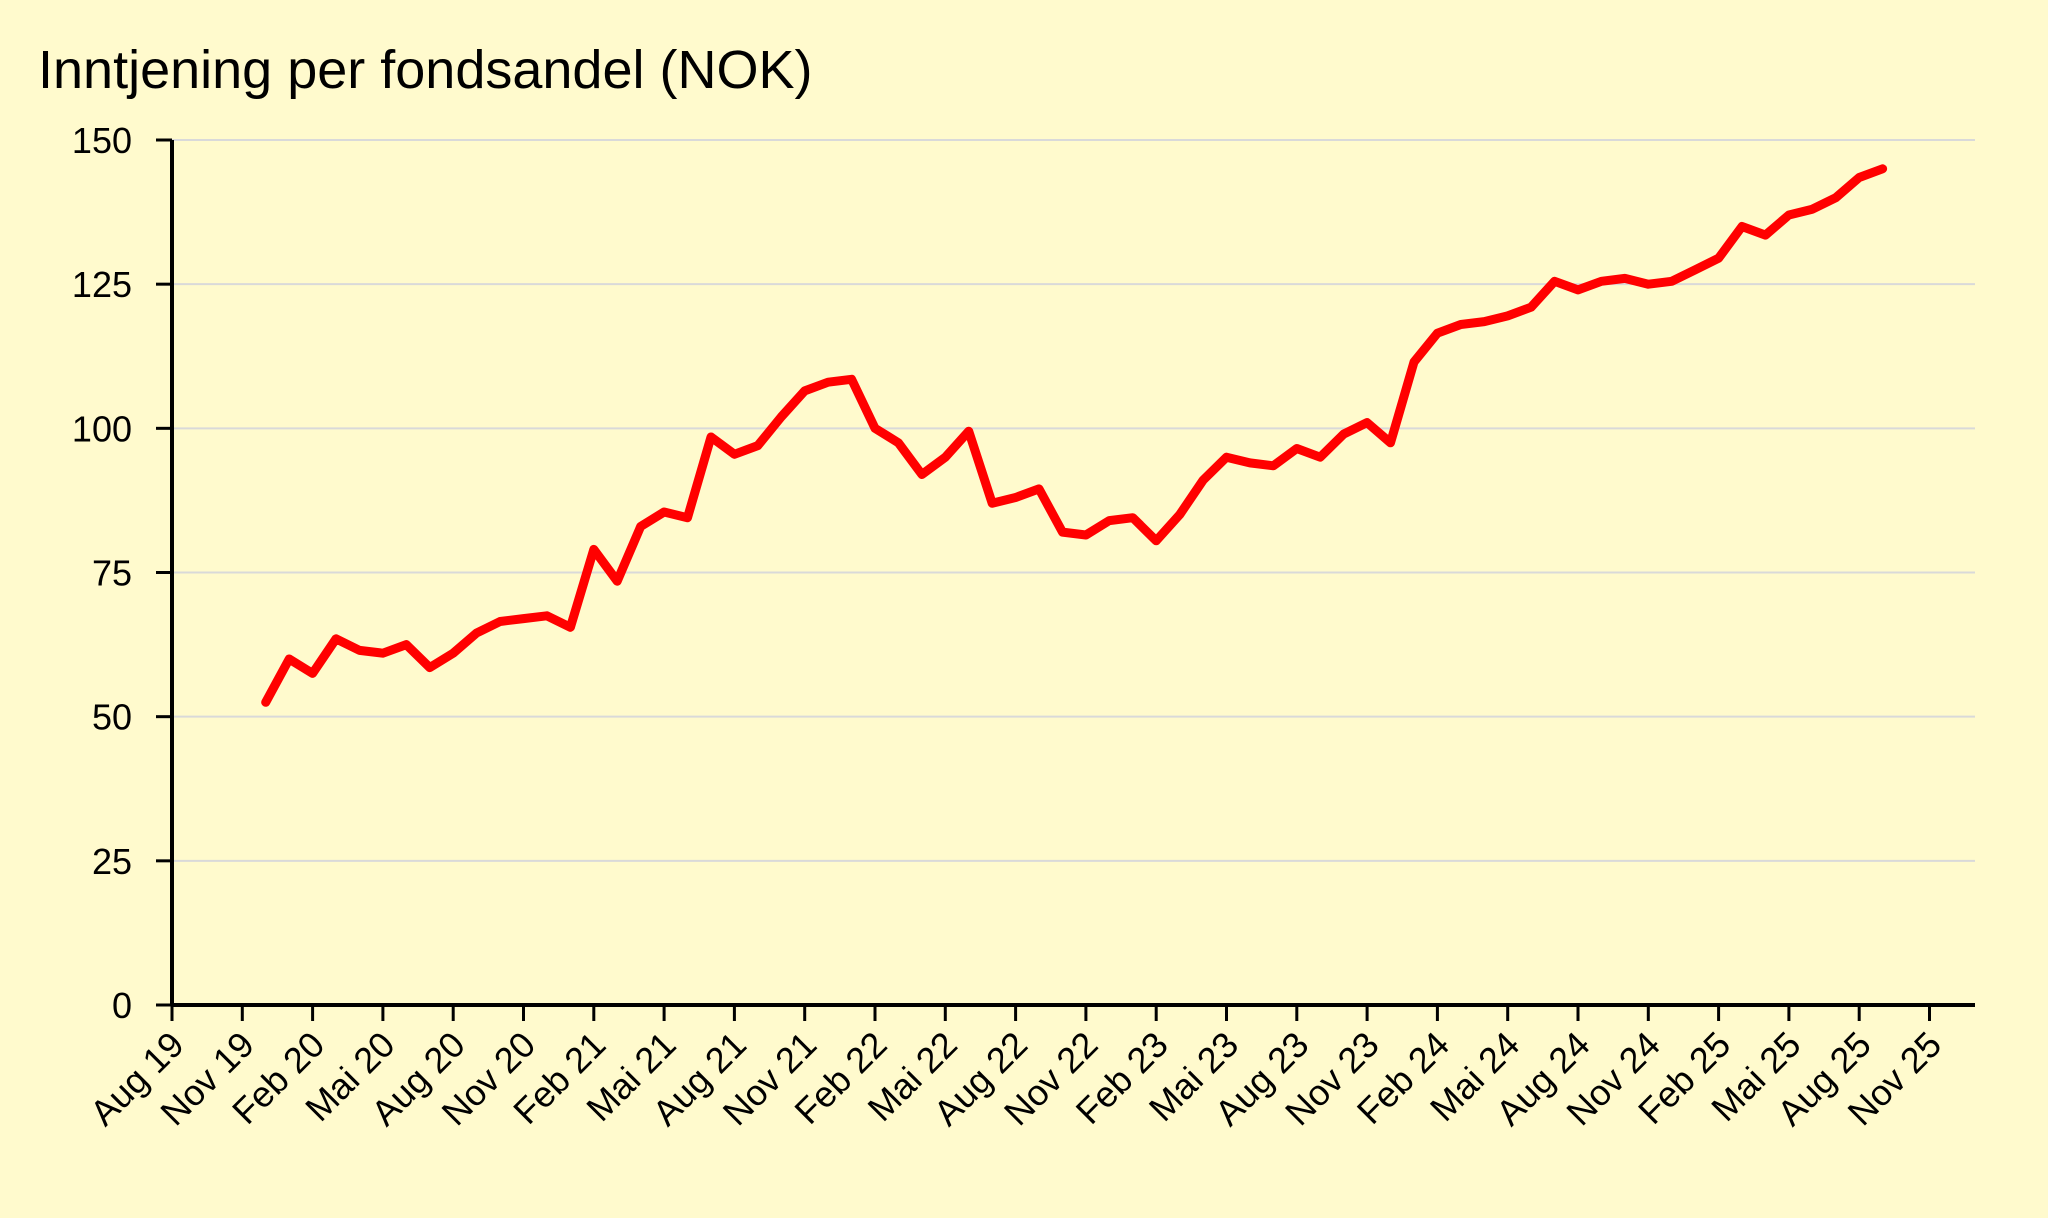 This screenshot has height=1218, width=2048. What do you see at coordinates (122, 1005) in the screenshot?
I see `y-tick-label: 0` at bounding box center [122, 1005].